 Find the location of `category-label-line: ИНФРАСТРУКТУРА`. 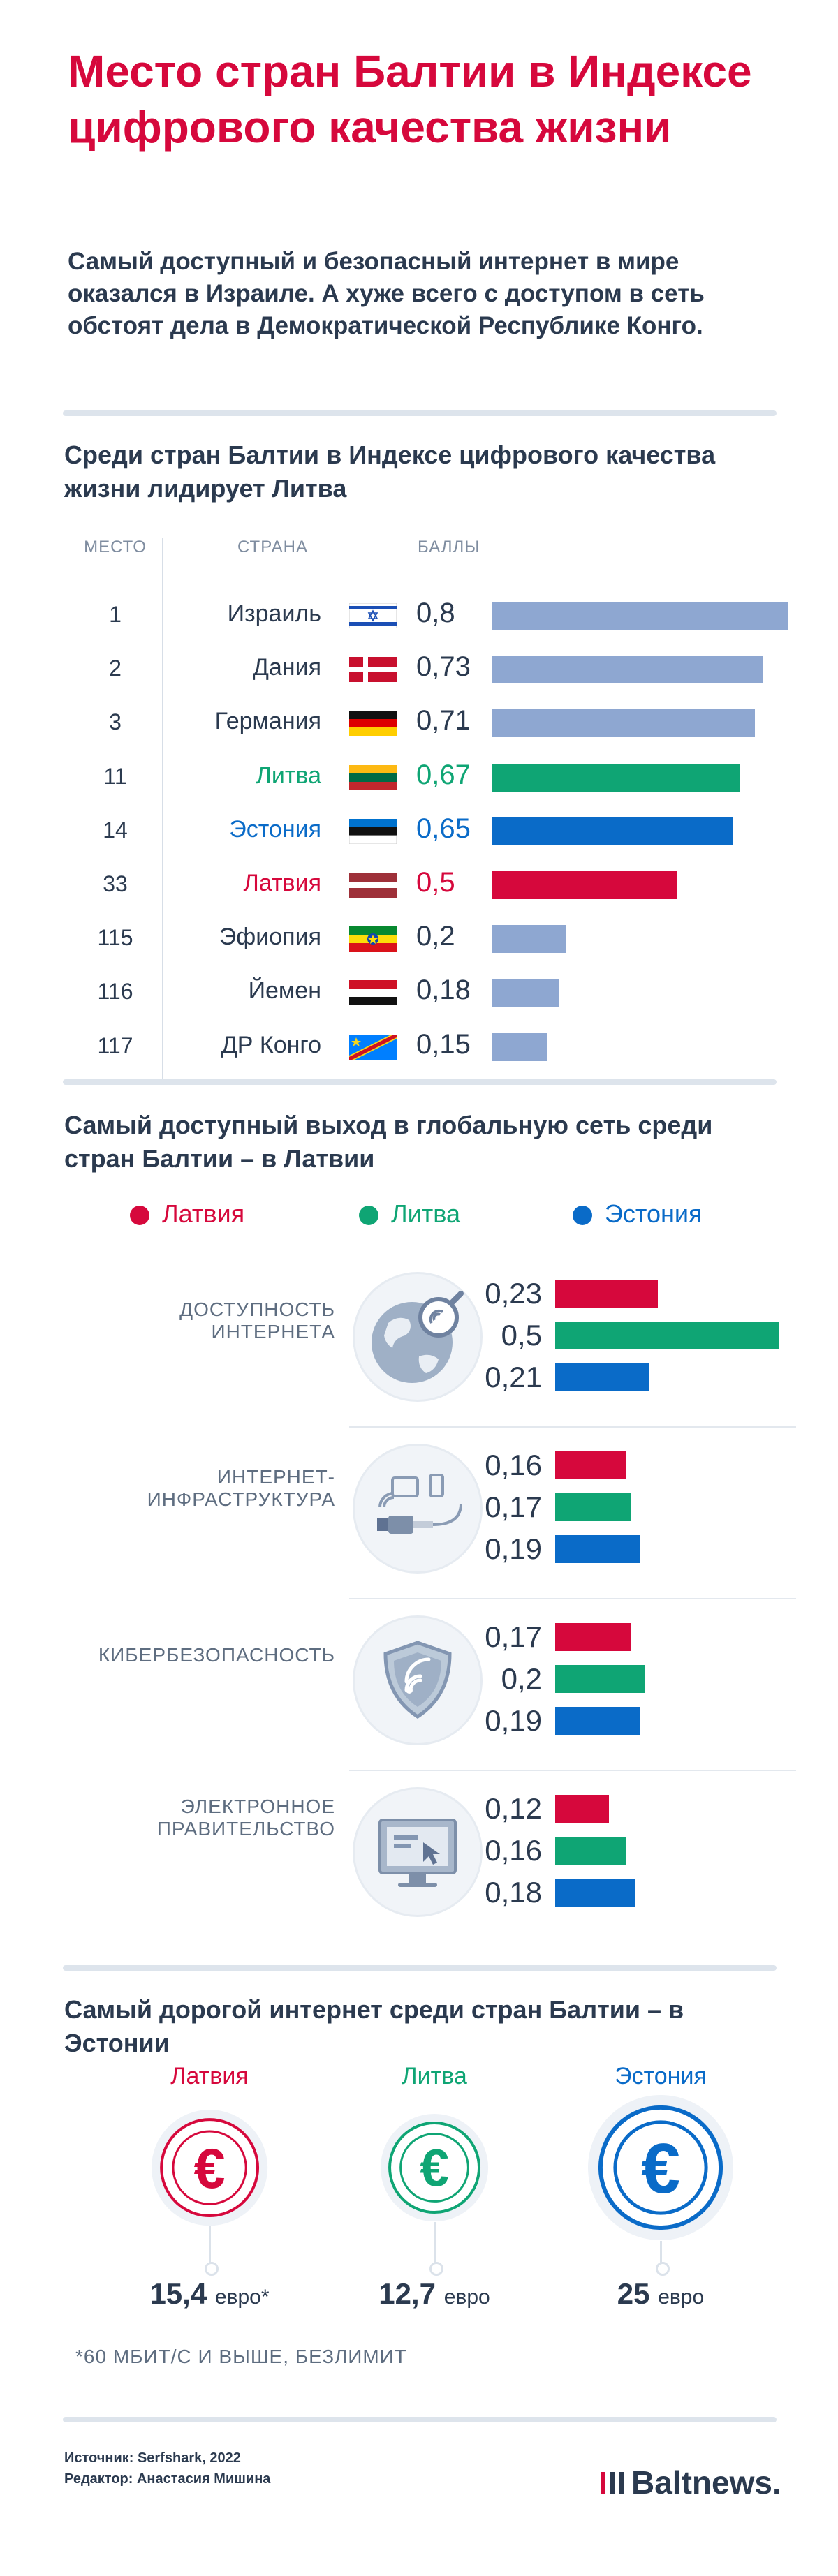

category-label-line: ИНФРАСТРУКТУРА is located at coordinates (241, 1499).